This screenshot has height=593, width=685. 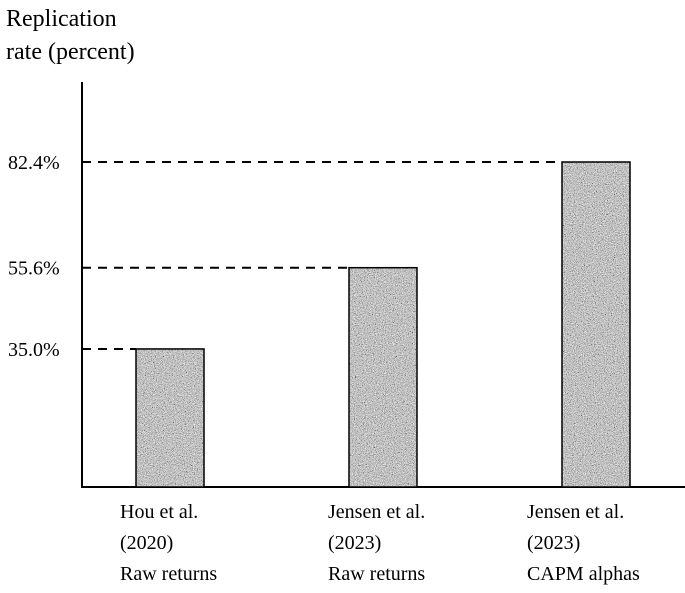 I want to click on y-tick-label: 55.6%, so click(x=34, y=269).